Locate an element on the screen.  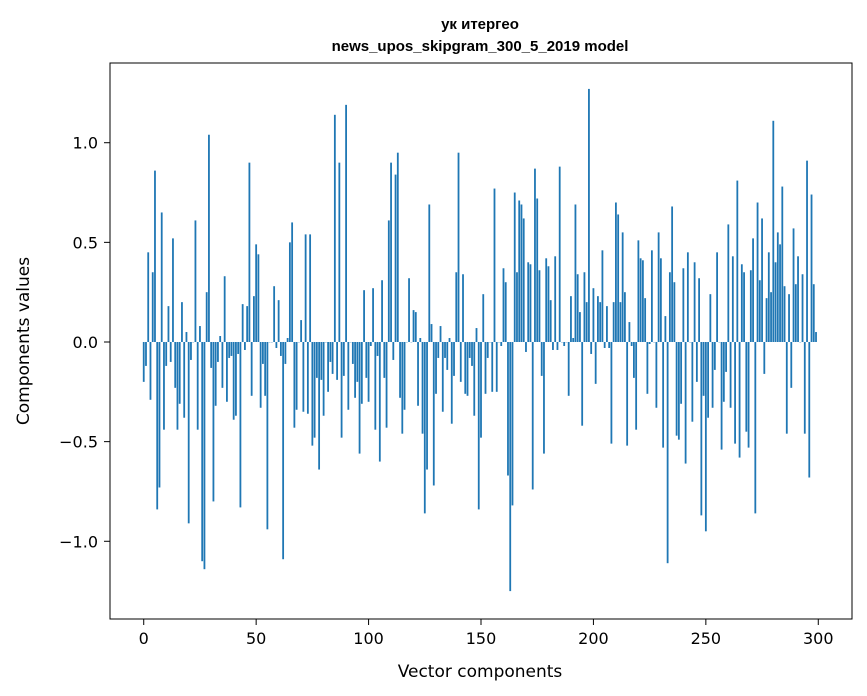
y-tick-label: 0.0 is located at coordinates (85, 342).